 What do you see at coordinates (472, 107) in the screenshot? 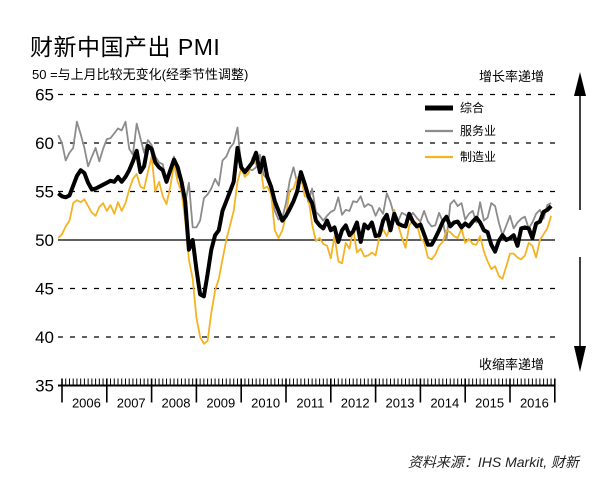
I see `legend-label-composite: 综合` at bounding box center [472, 107].